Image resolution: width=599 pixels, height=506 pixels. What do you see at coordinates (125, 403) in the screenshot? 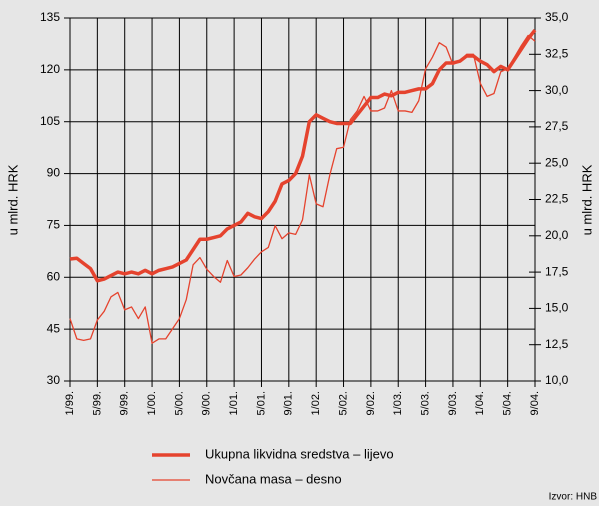
I see `x-tick-label: 9/99.` at bounding box center [125, 403].